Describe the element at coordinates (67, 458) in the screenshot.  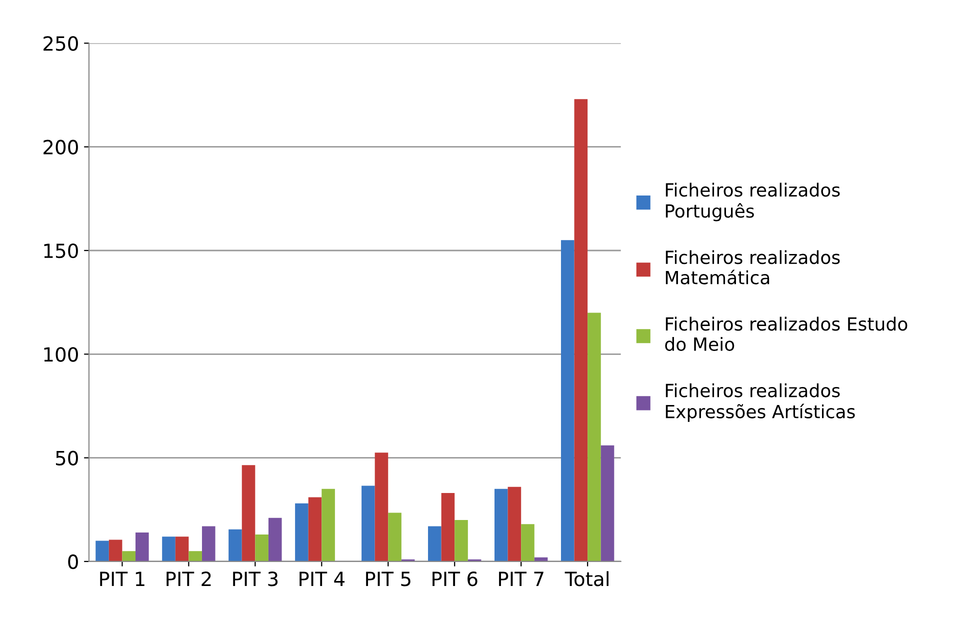
I see `y-tick-label: 50` at that location.